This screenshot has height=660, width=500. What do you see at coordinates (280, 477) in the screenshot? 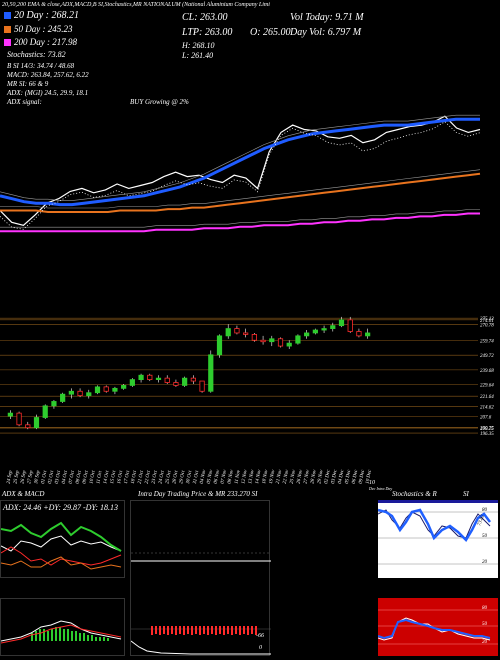
I see `date-label: 21 Nov` at bounding box center [280, 477].